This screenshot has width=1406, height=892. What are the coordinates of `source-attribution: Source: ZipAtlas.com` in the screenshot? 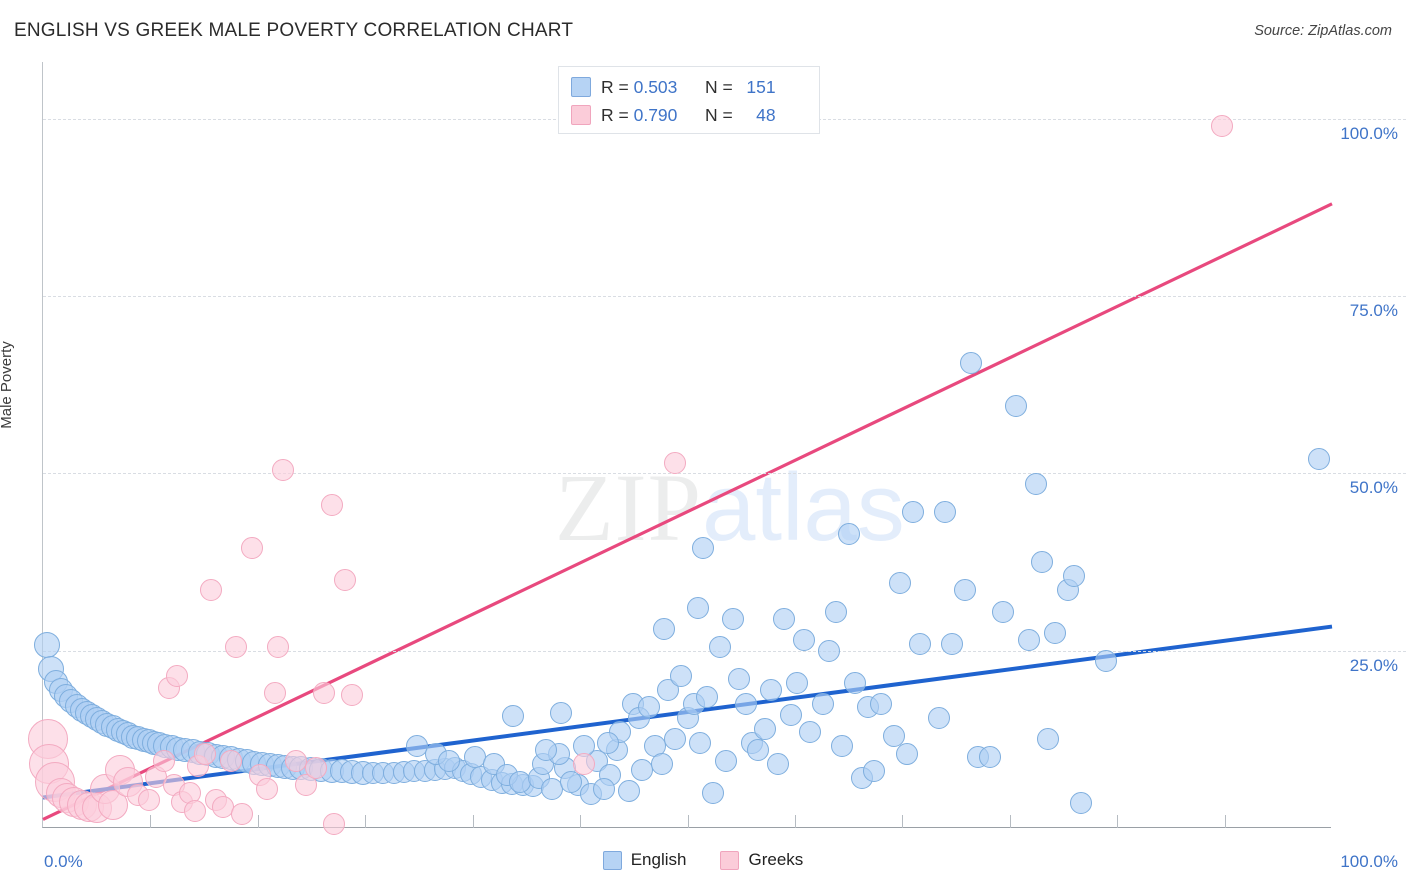 It's located at (1323, 31).